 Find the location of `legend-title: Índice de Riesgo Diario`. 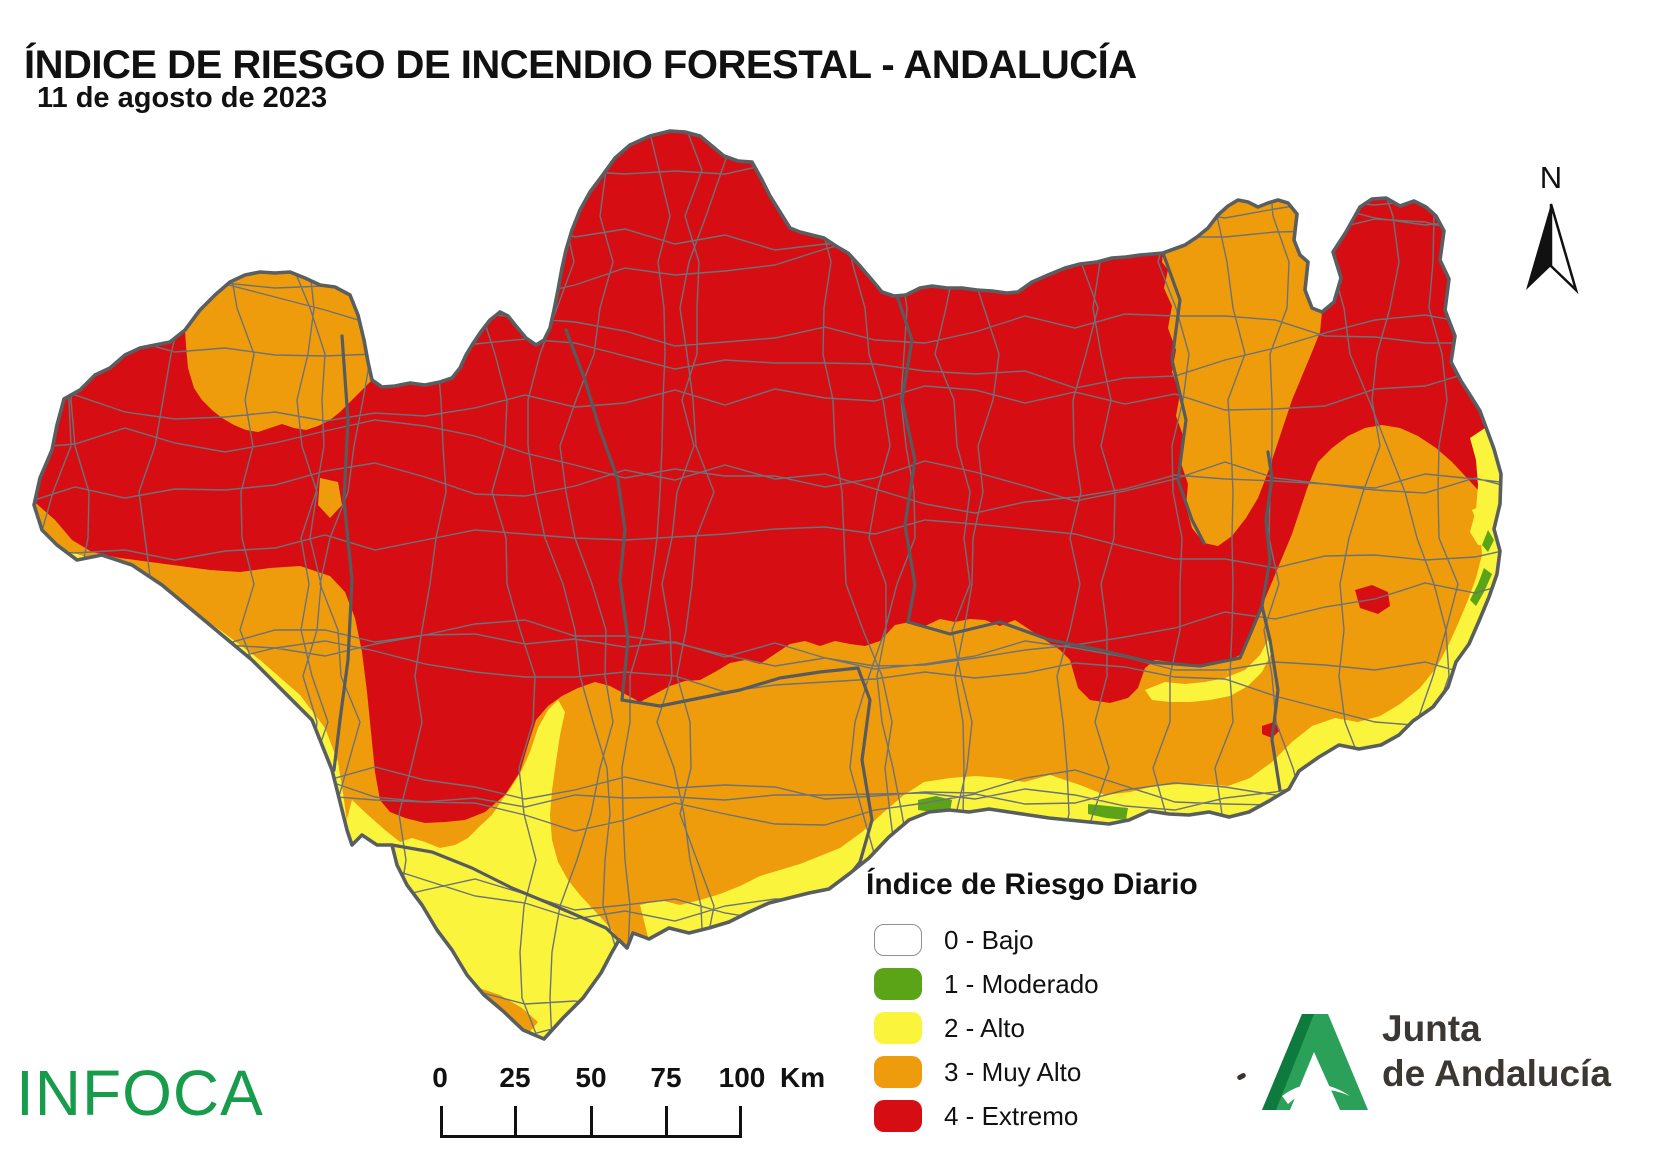

legend-title: Índice de Riesgo Diario is located at coordinates (1032, 884).